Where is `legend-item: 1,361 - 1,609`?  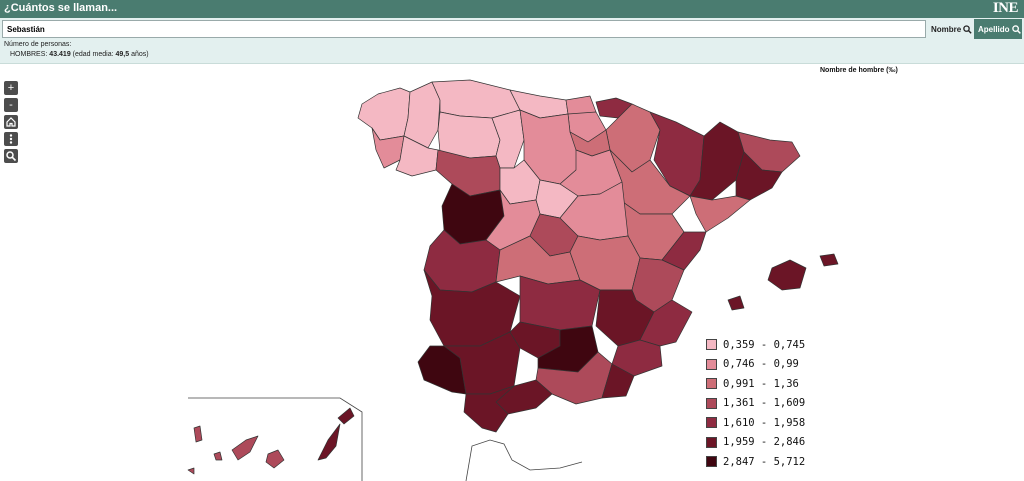
legend-item: 1,361 - 1,609 is located at coordinates (755, 404).